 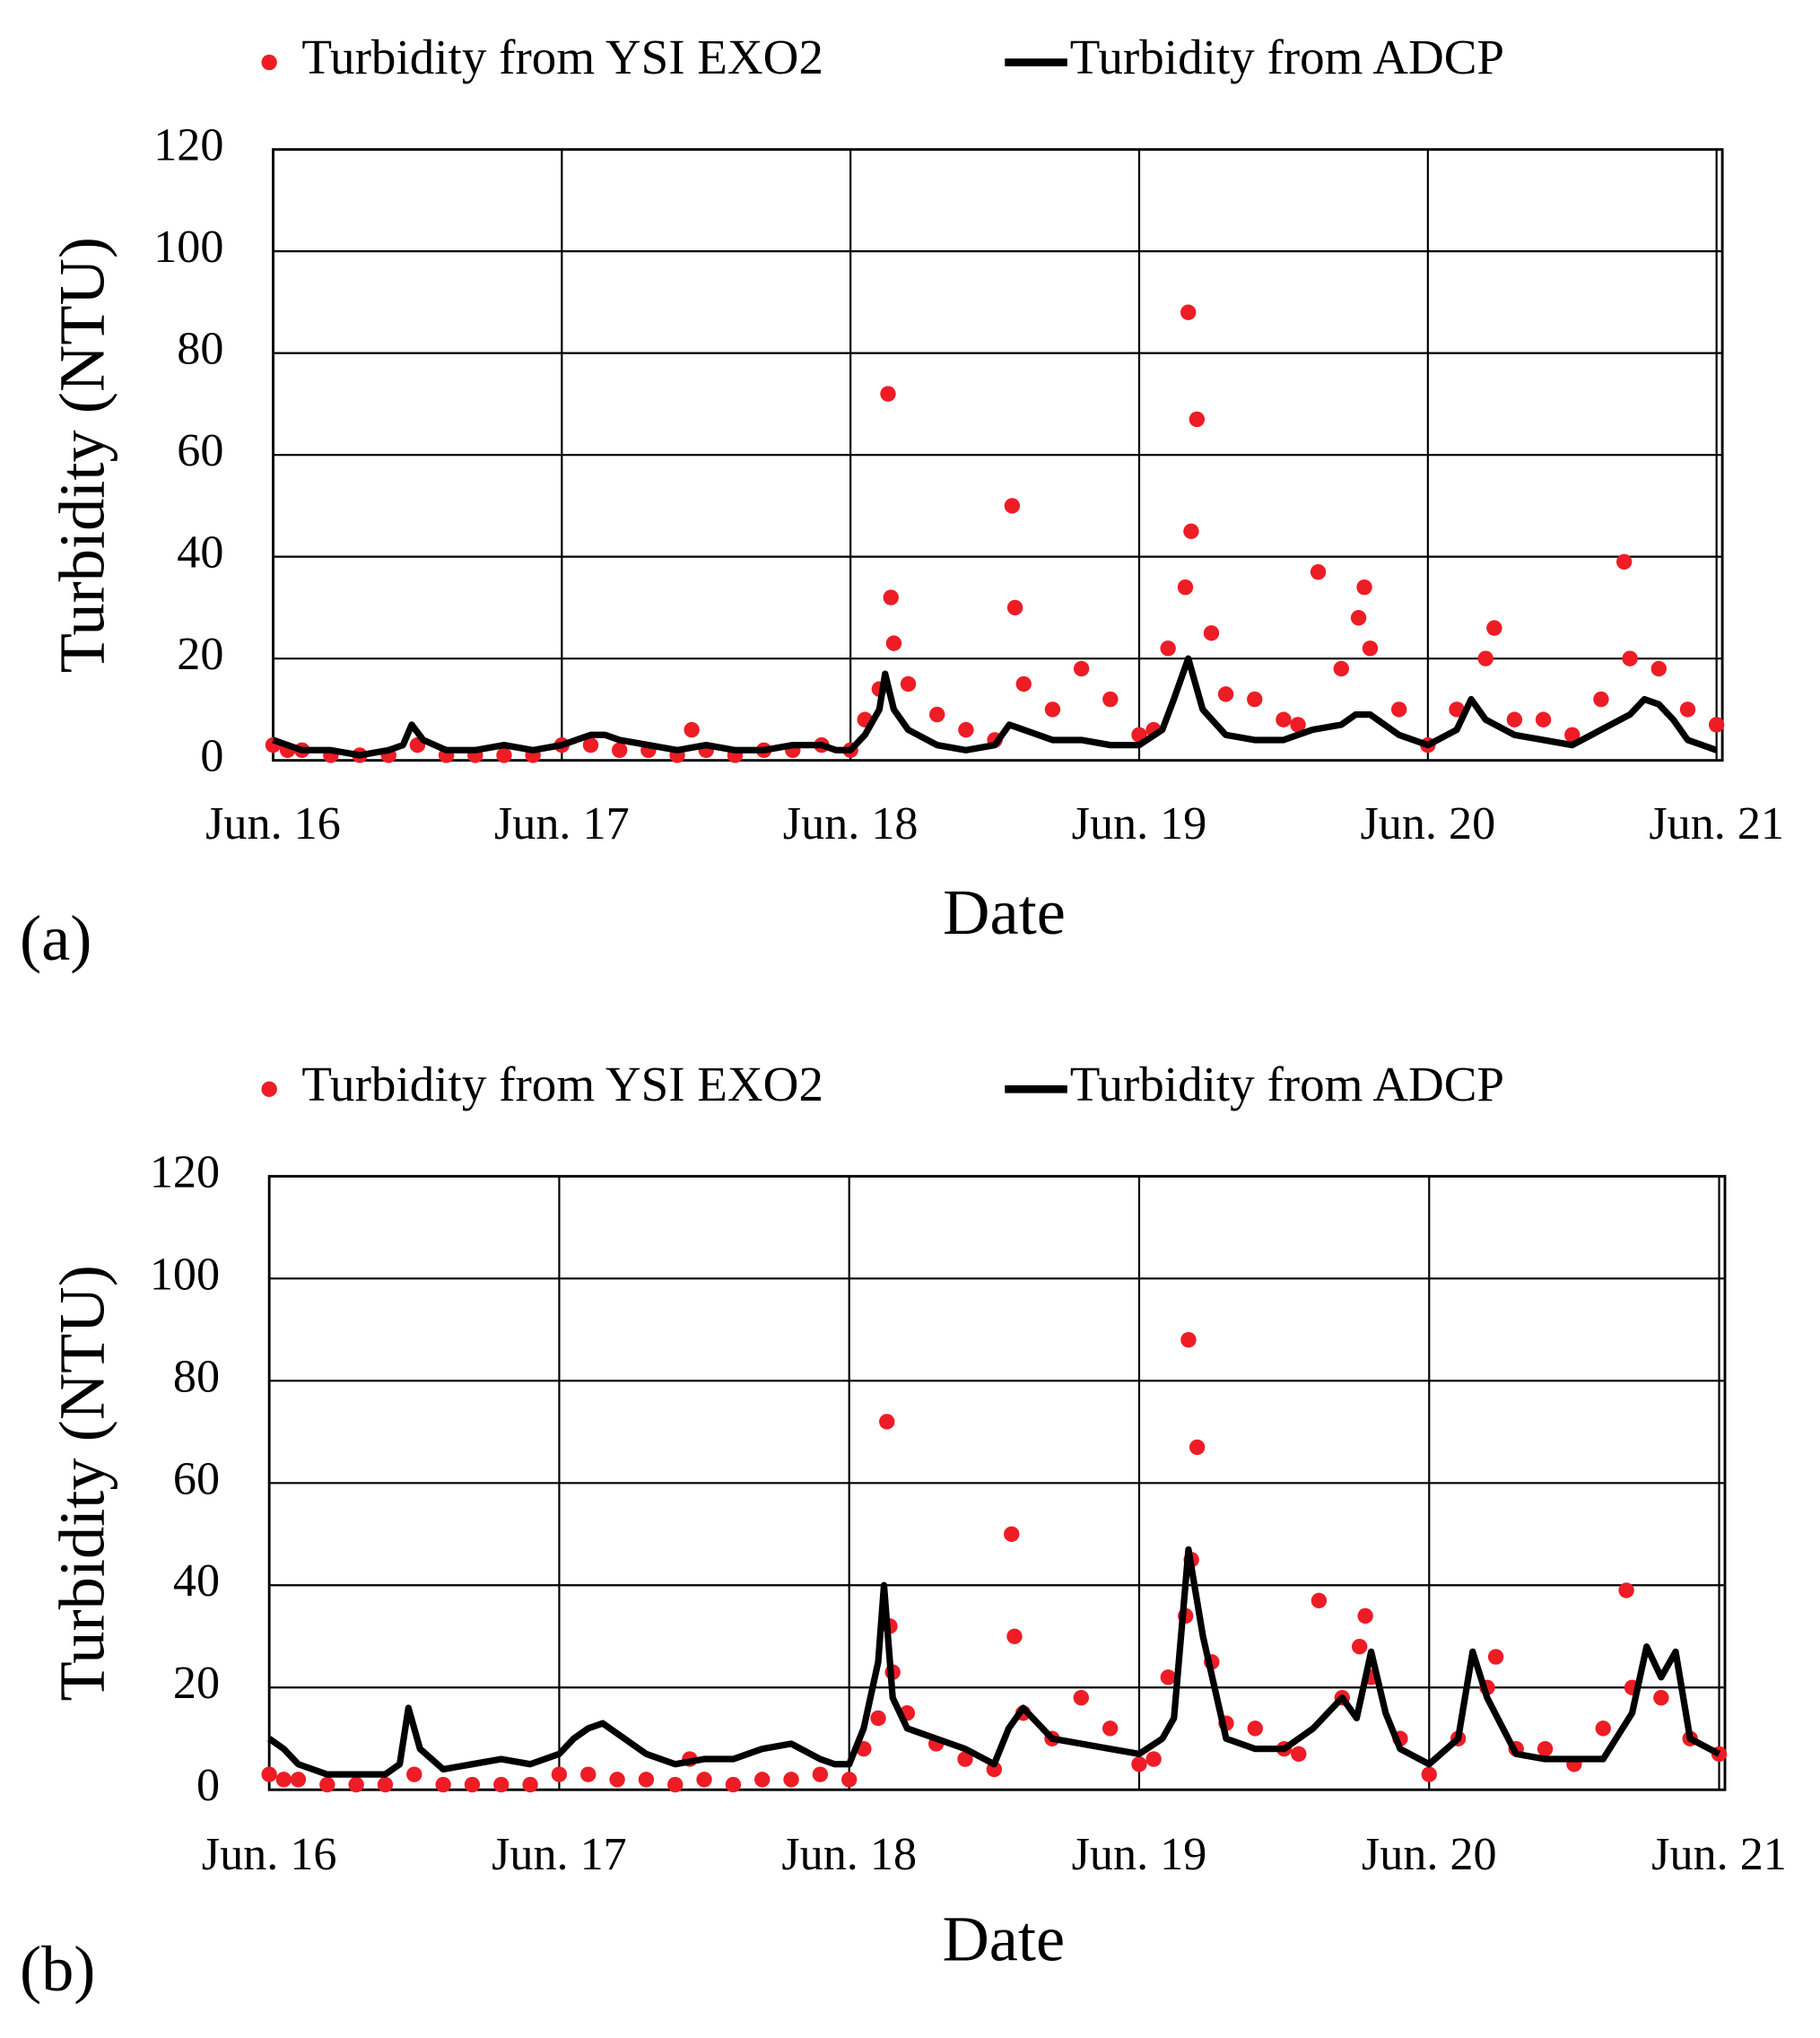 I want to click on legend-label: Turbidity from ADCP, so click(x=1287, y=57).